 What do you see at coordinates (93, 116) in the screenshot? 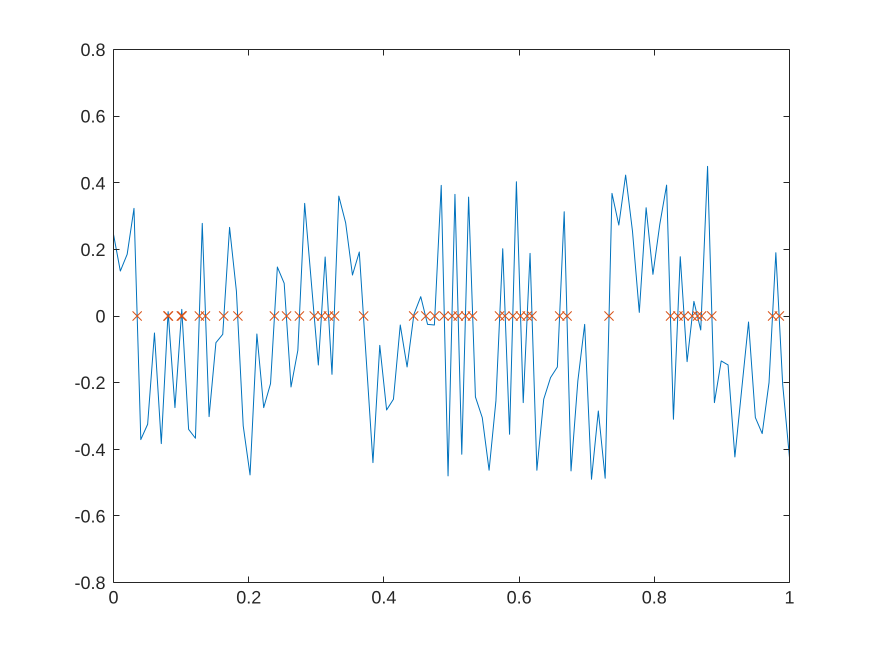
I see `y-tick-label: 0.6` at bounding box center [93, 116].